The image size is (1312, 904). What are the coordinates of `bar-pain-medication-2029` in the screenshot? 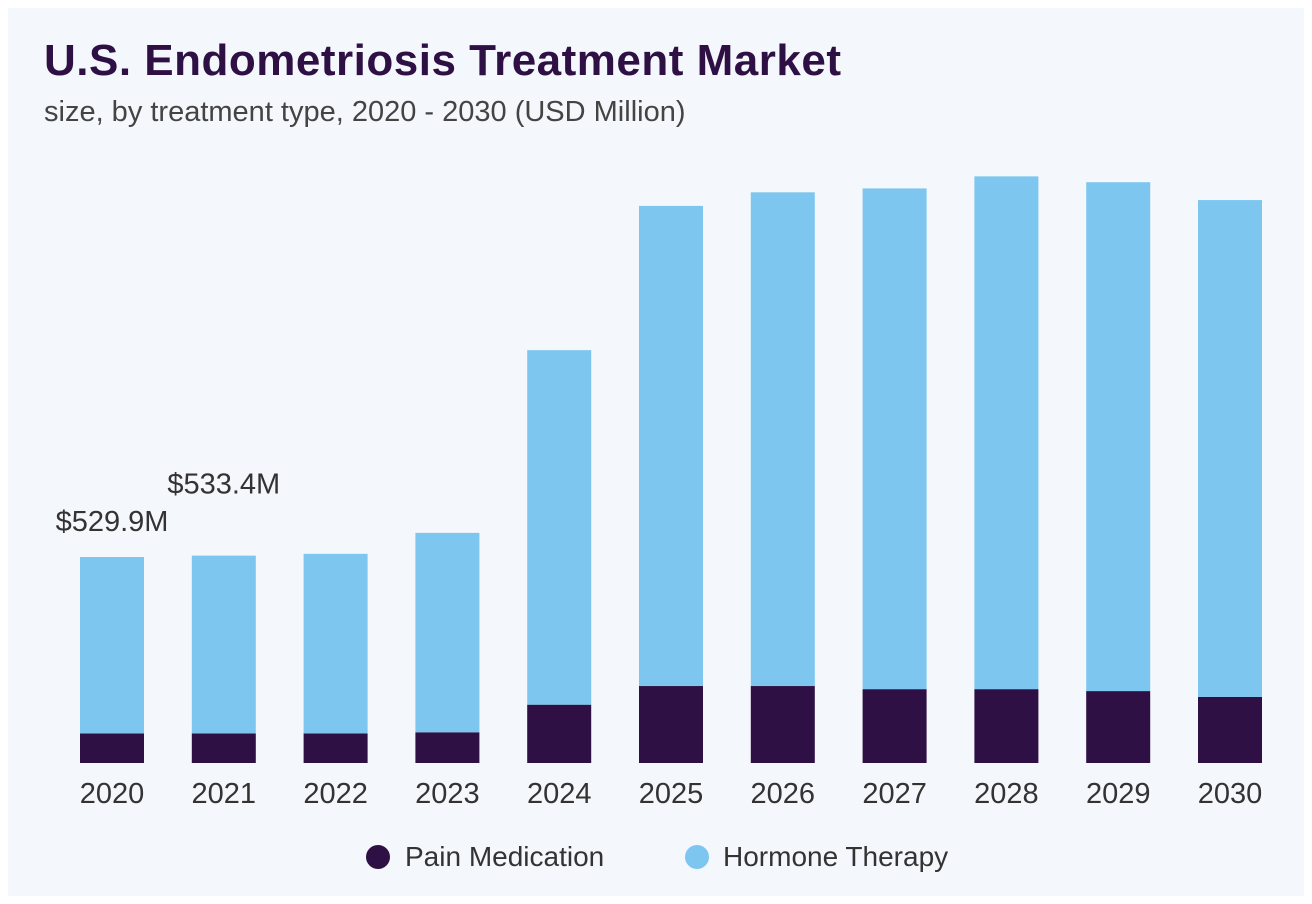 It's located at (1118, 727).